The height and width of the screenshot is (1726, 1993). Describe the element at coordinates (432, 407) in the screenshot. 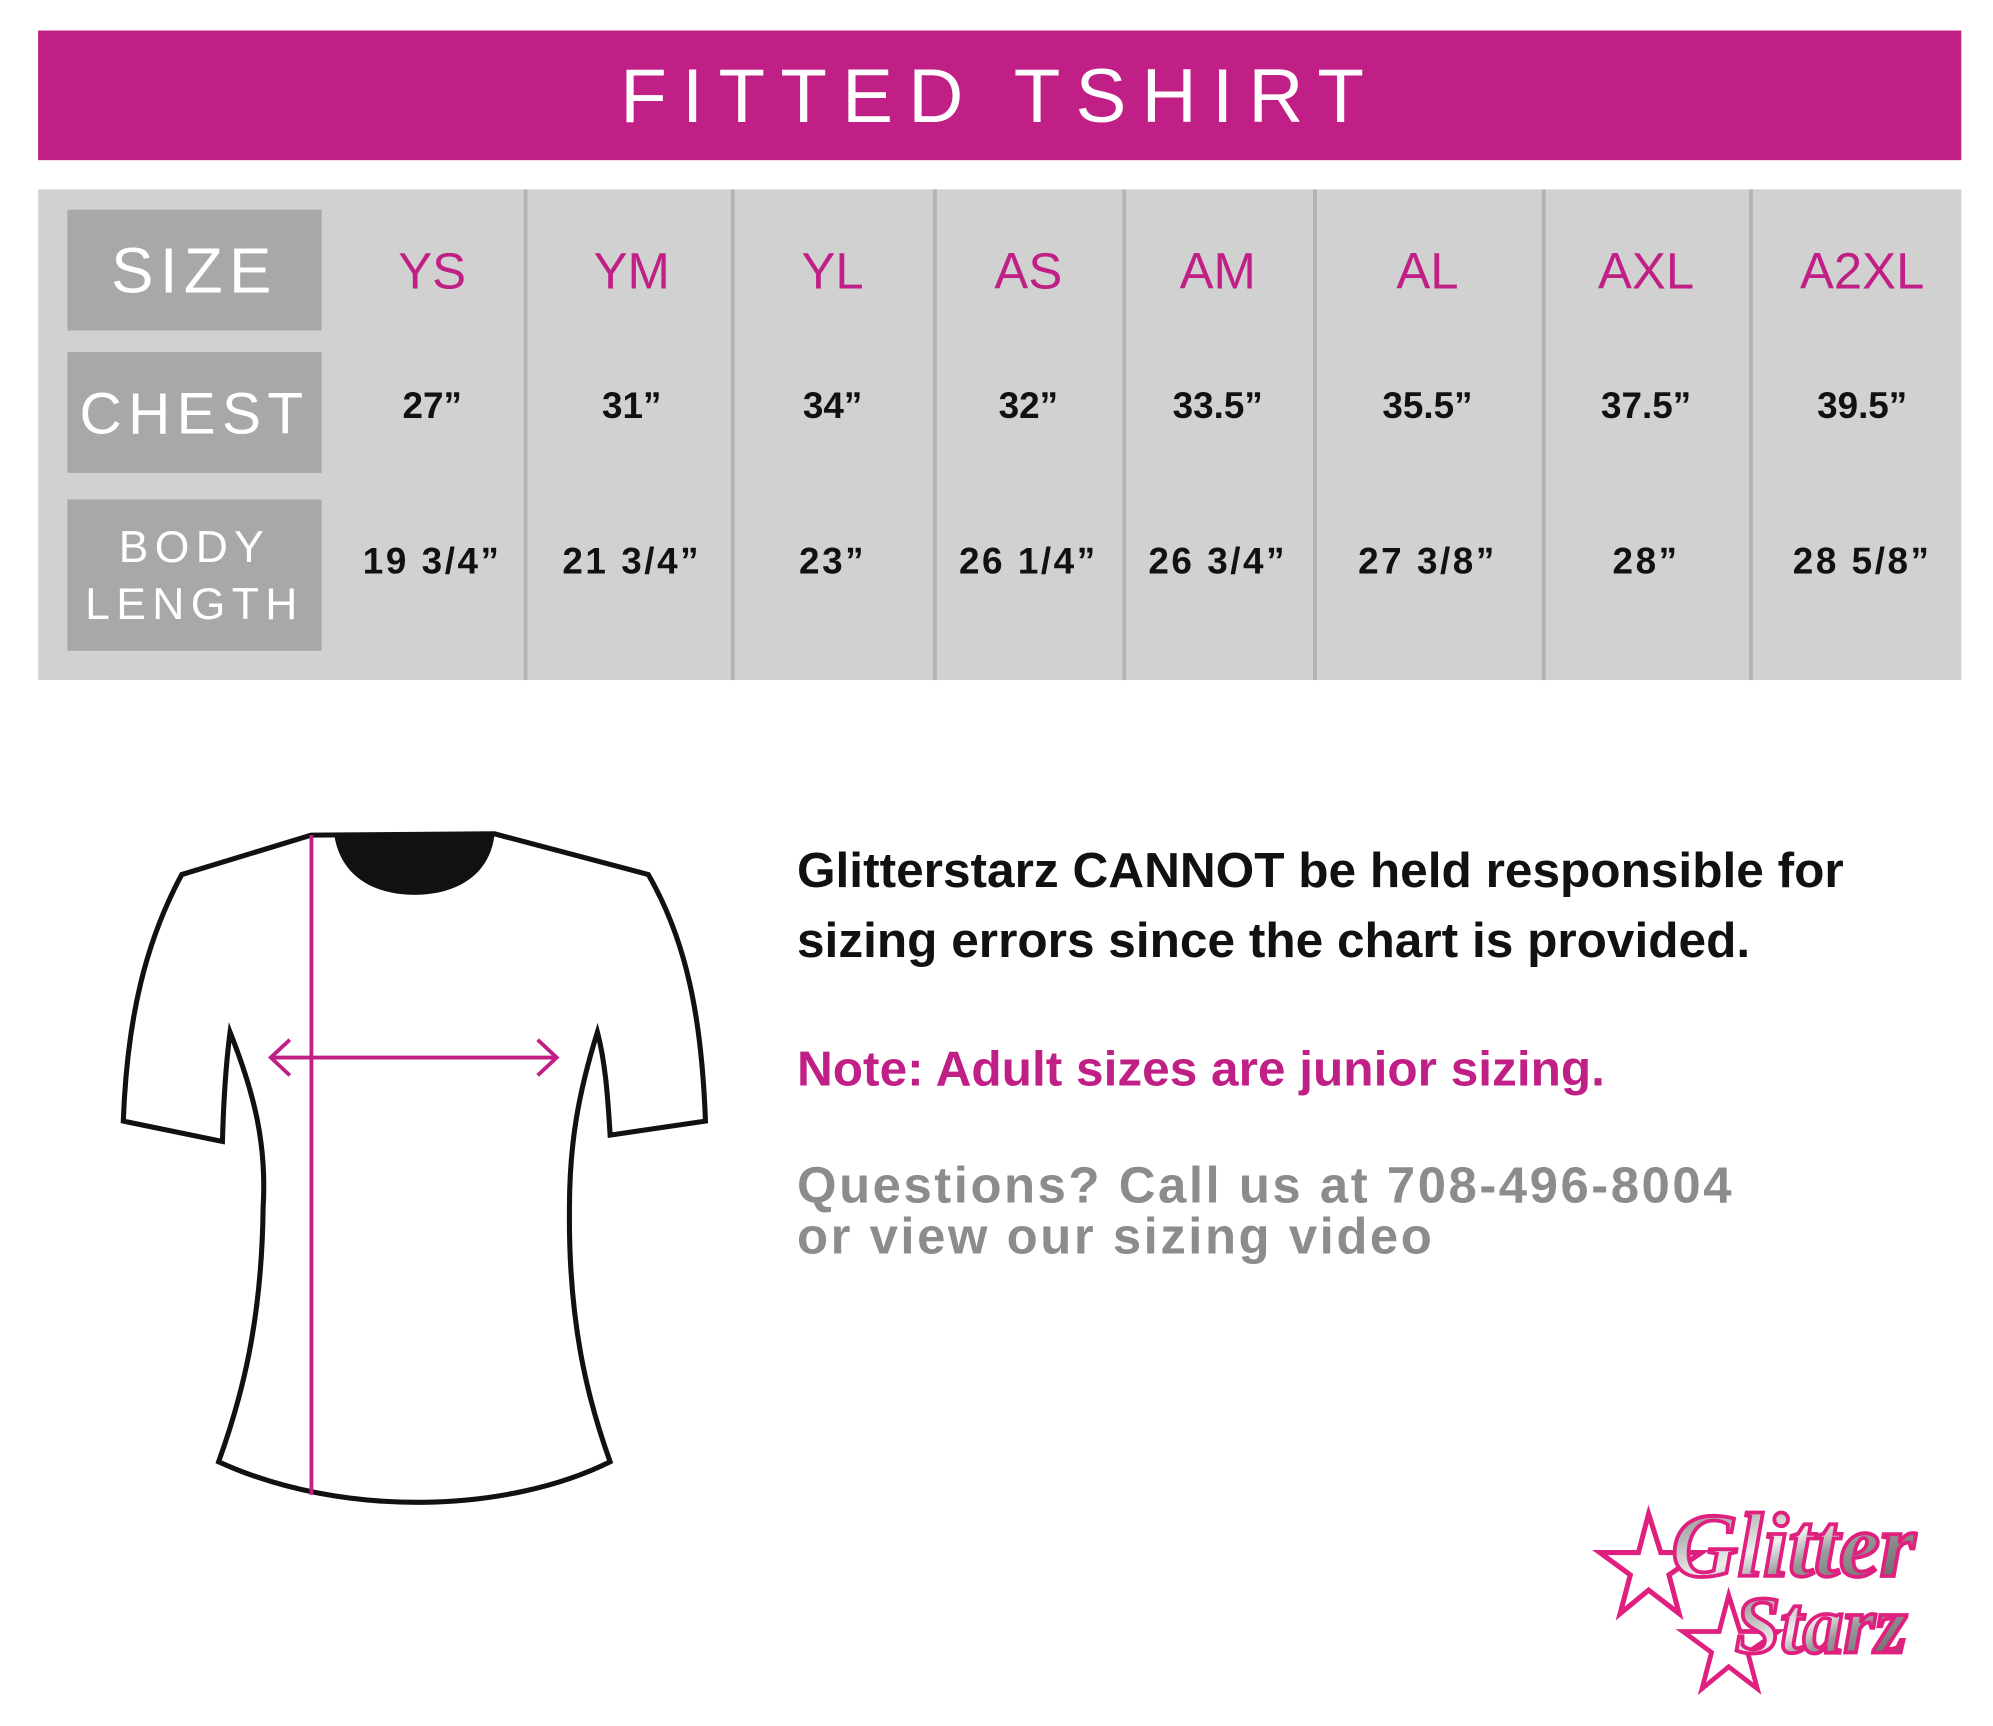

I see `chest-value-cell: 27”` at that location.